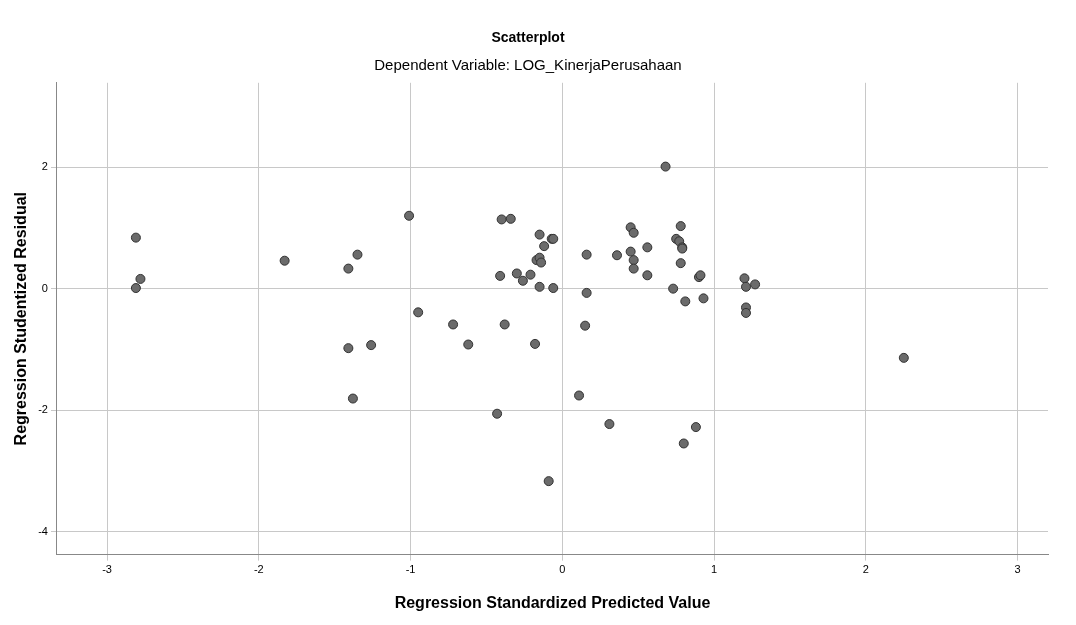 The height and width of the screenshot is (625, 1076). Describe the element at coordinates (528, 64) in the screenshot. I see `chart-subtitle: Dependent Variable: LOG_KinerjaPerusahaan` at that location.